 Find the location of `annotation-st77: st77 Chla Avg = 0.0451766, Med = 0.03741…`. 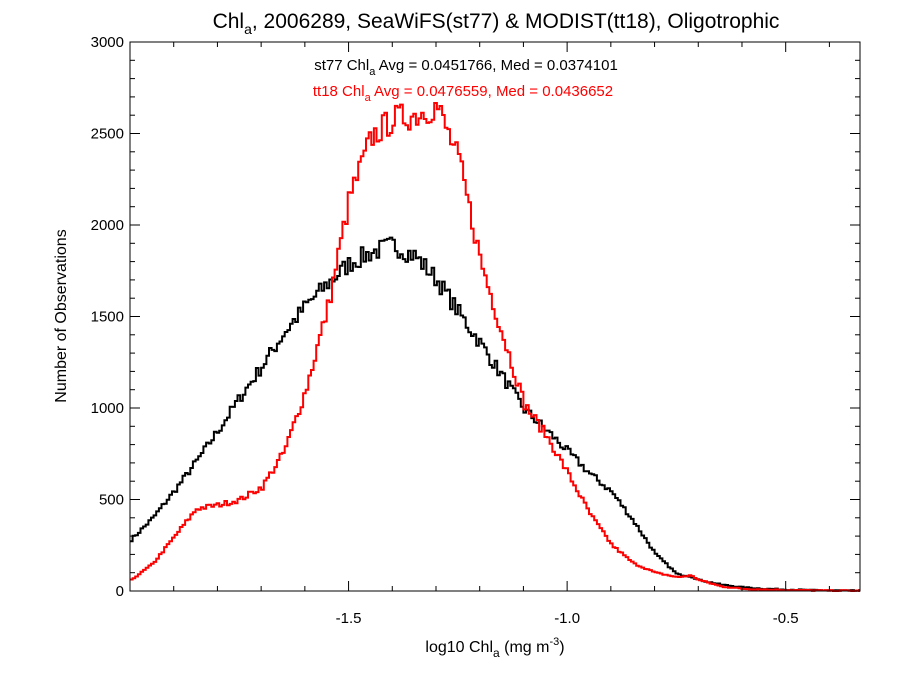

annotation-st77: st77 Chla Avg = 0.0451766, Med = 0.03741… is located at coordinates (466, 67).